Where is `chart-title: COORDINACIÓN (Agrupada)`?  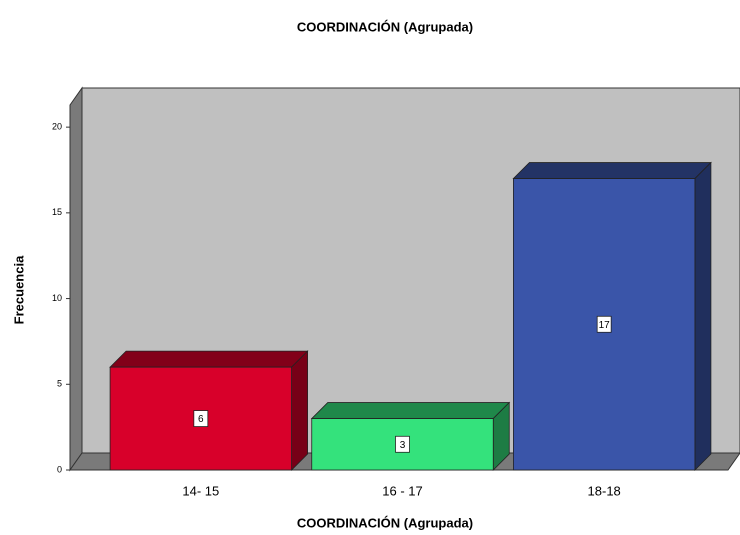
chart-title: COORDINACIÓN (Agrupada) is located at coordinates (385, 26).